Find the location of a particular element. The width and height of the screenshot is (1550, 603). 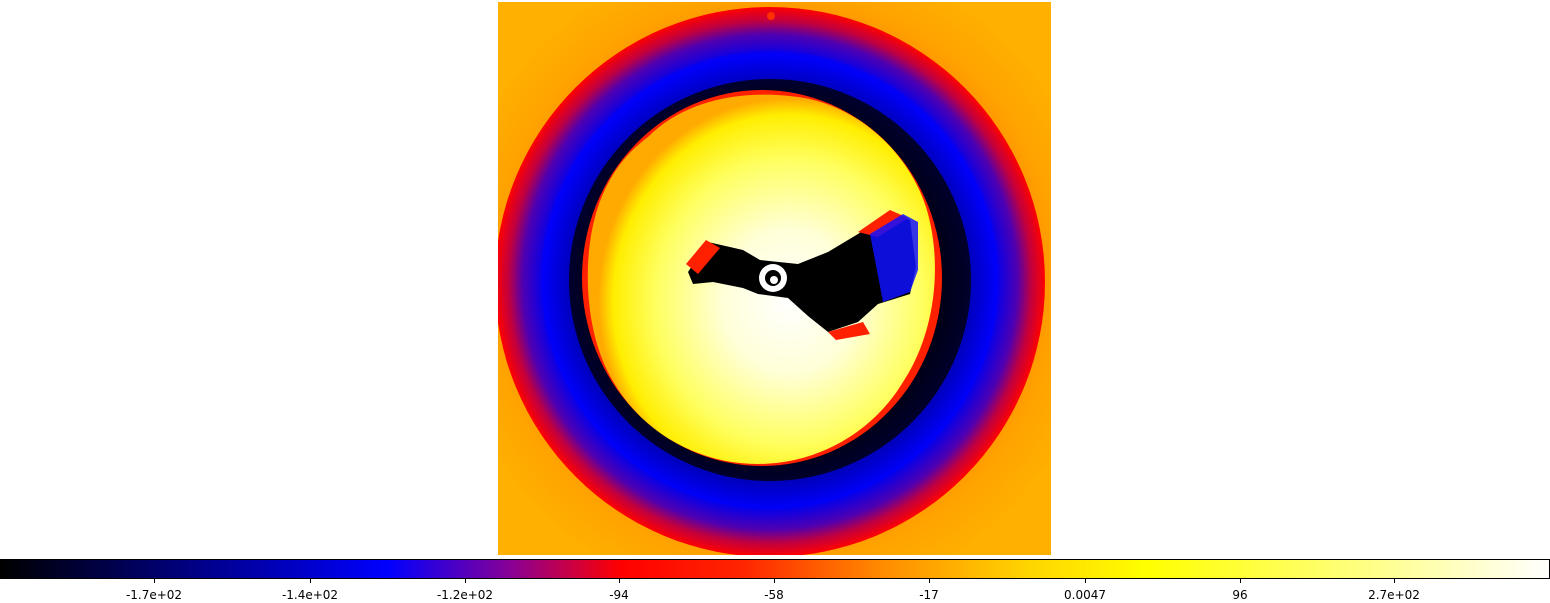

colorbar-label: -1.7e+02 is located at coordinates (154, 595).